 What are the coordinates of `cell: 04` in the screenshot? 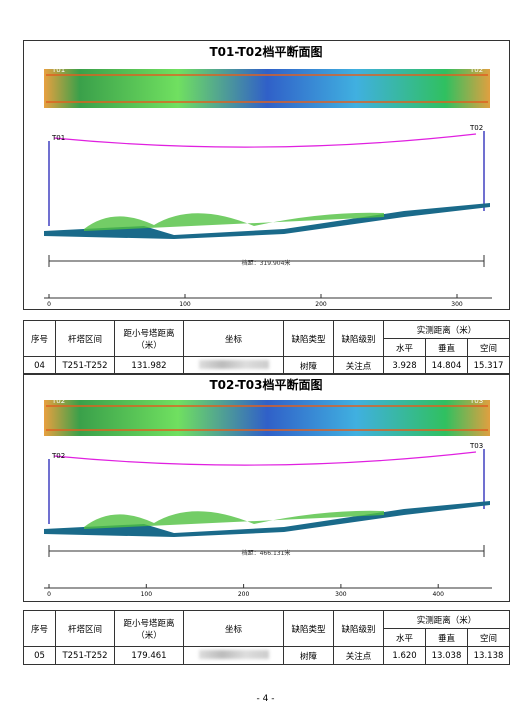 It's located at (39, 365).